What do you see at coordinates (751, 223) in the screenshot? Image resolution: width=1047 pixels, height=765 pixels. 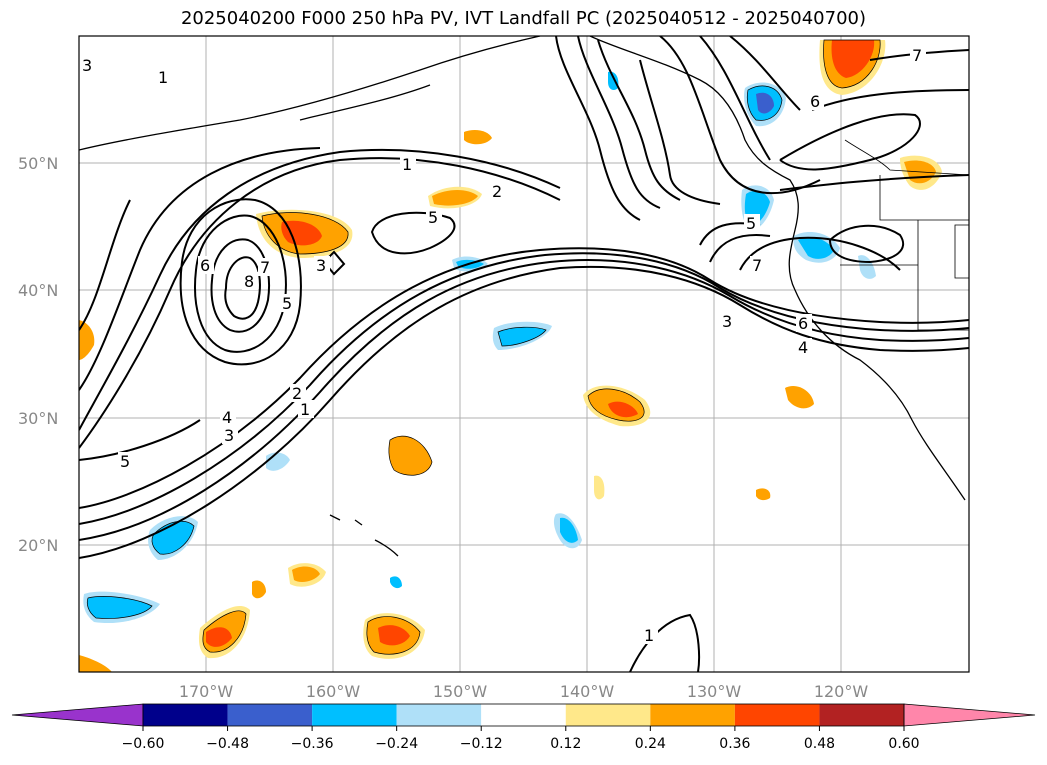 I see `contour-label-5-e: 5` at bounding box center [751, 223].